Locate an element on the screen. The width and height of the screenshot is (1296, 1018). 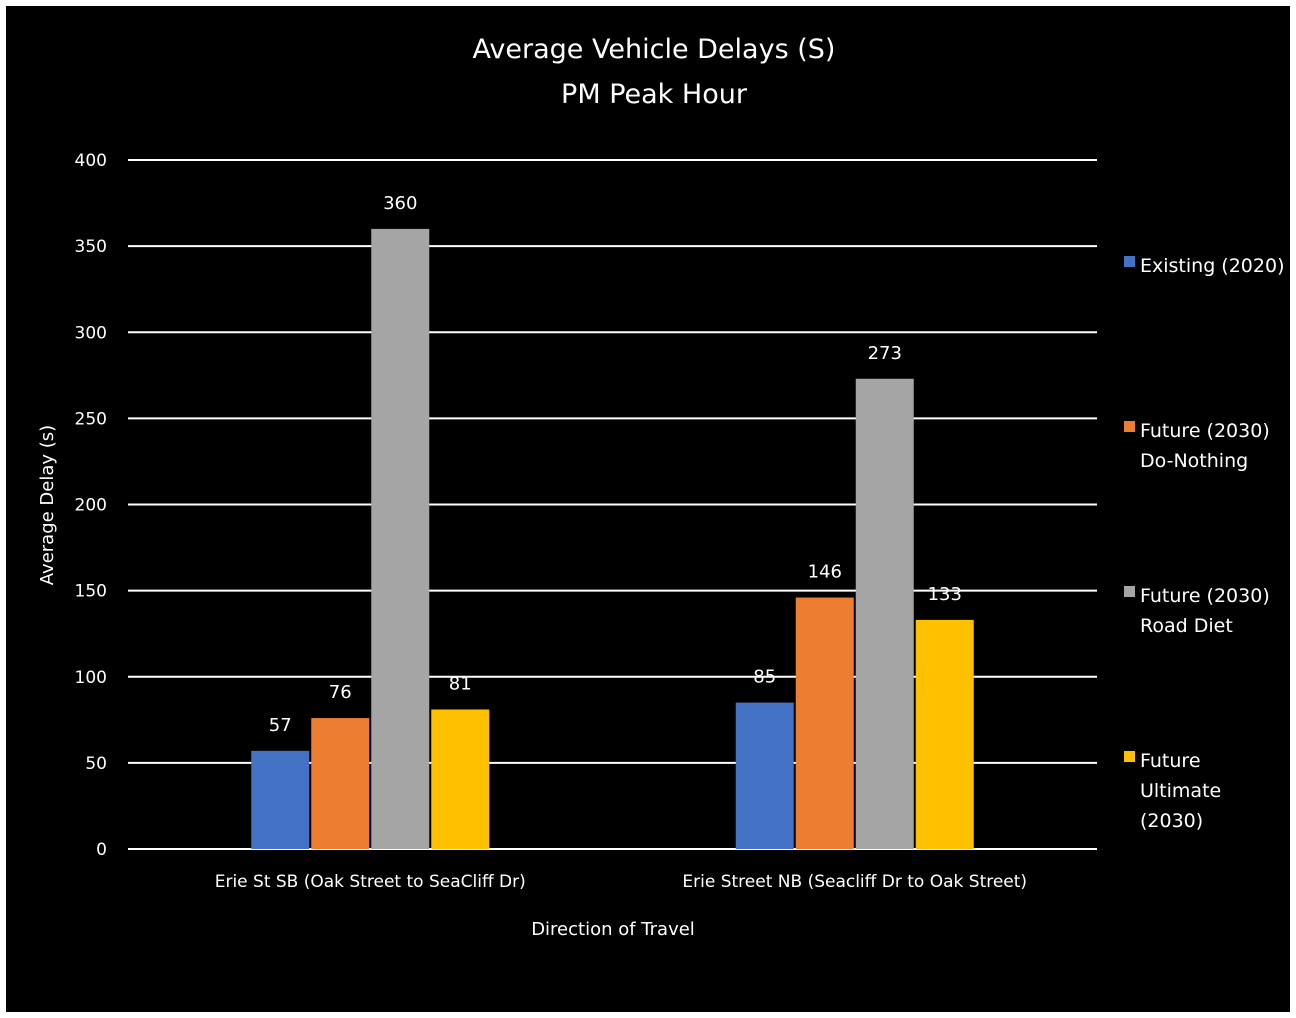
y-tick-label: 0 is located at coordinates (101, 850).